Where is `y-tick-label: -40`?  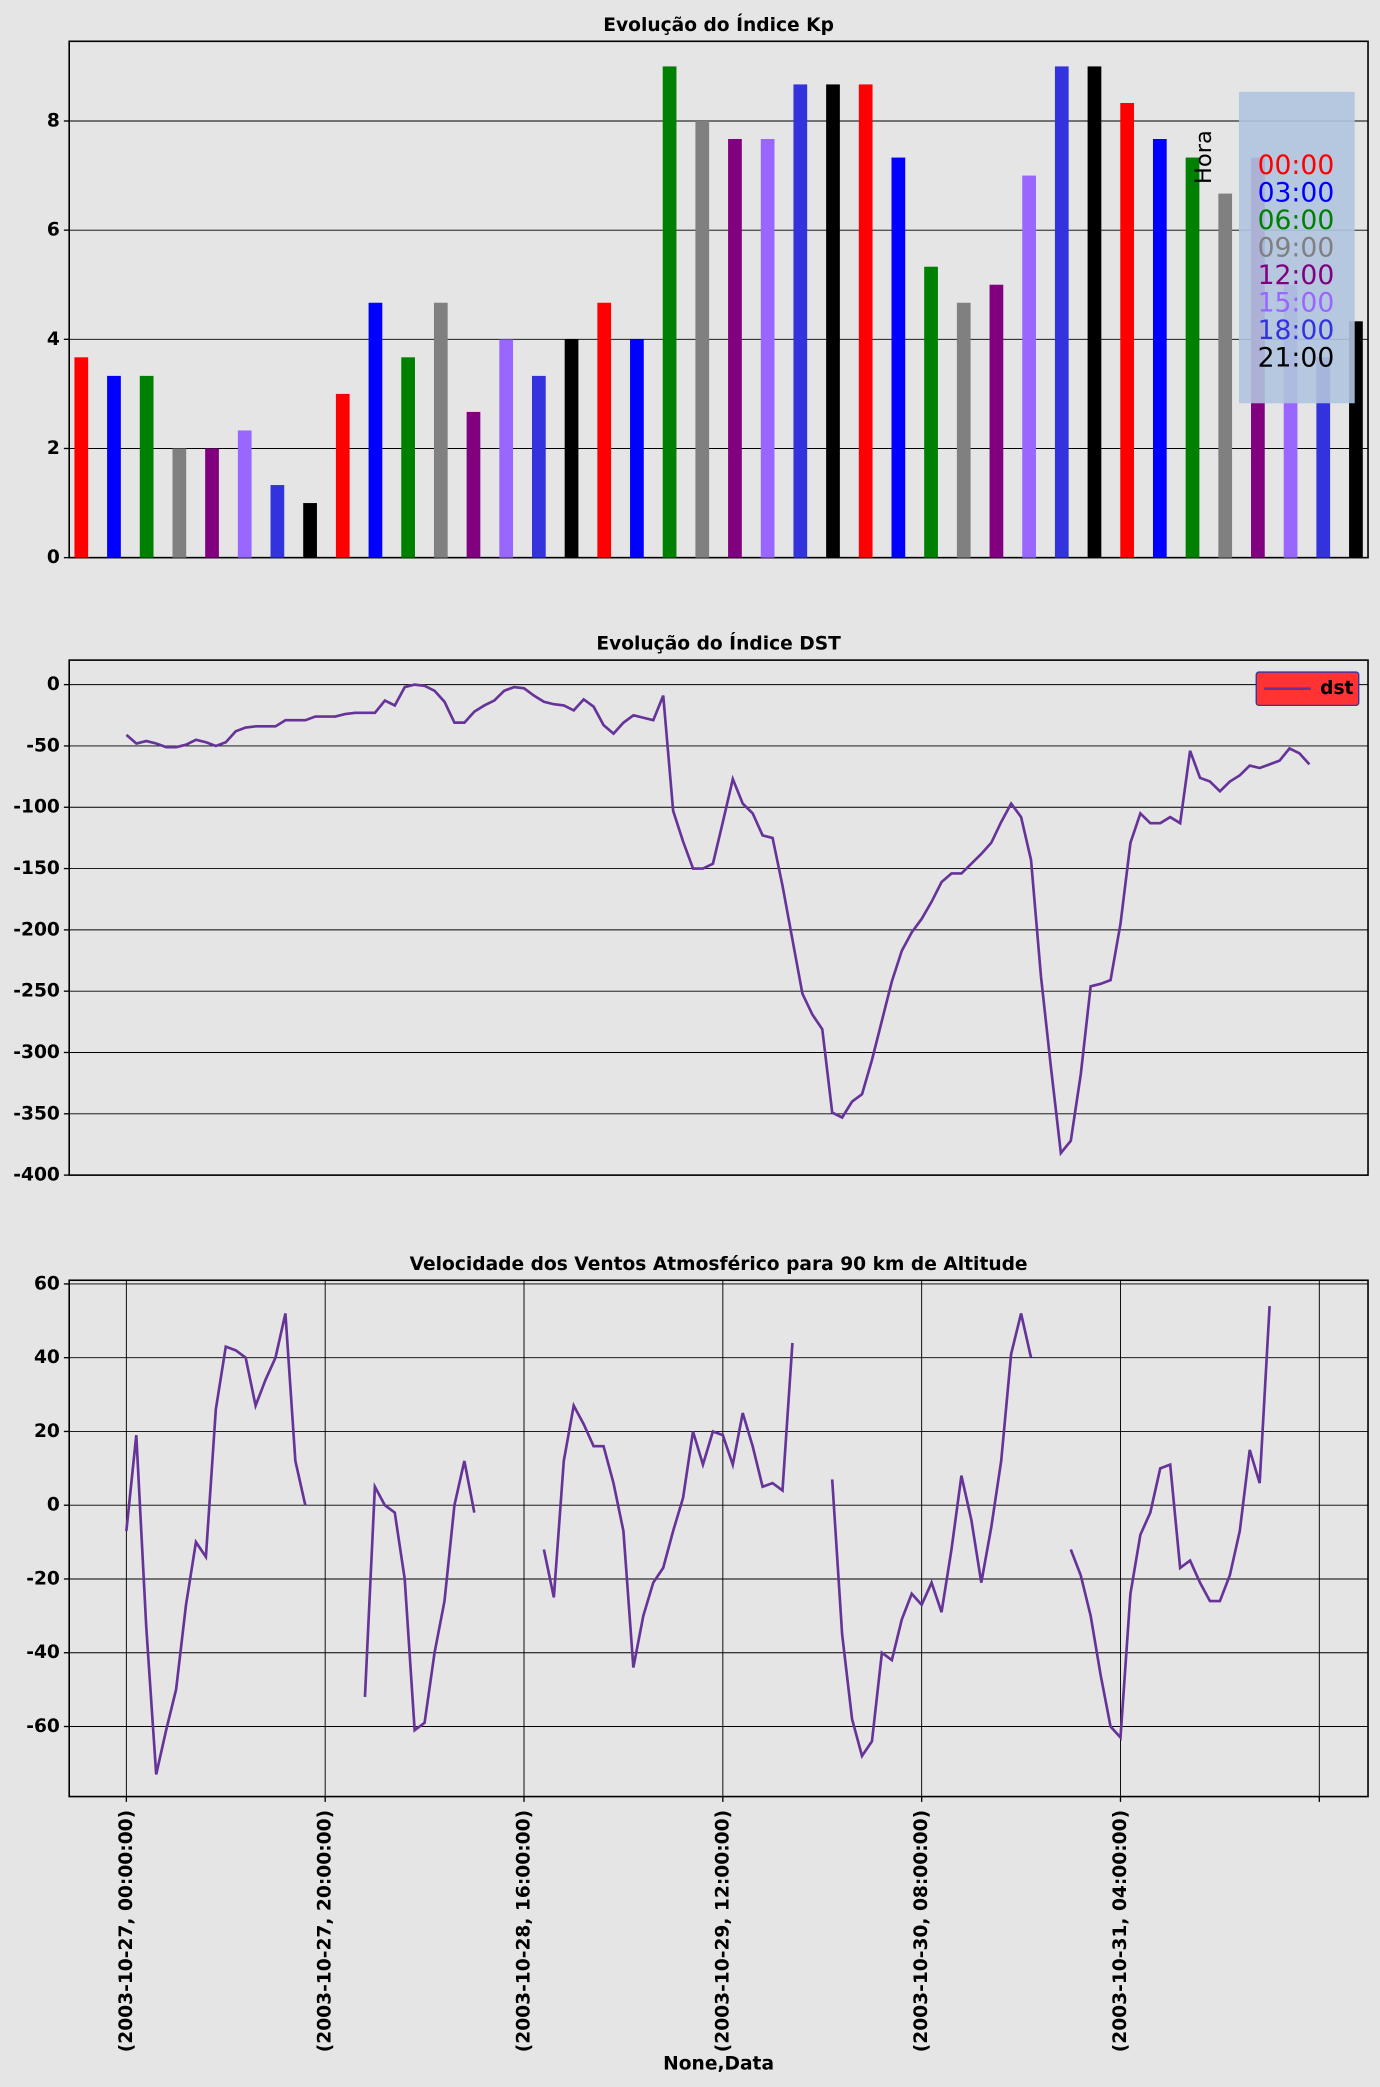 y-tick-label: -40 is located at coordinates (43, 1652).